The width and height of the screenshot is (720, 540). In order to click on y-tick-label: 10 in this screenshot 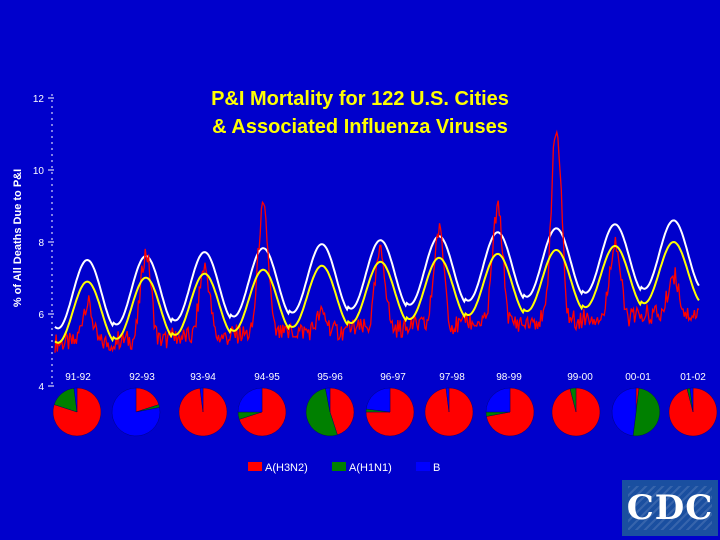, I will do `click(39, 171)`.